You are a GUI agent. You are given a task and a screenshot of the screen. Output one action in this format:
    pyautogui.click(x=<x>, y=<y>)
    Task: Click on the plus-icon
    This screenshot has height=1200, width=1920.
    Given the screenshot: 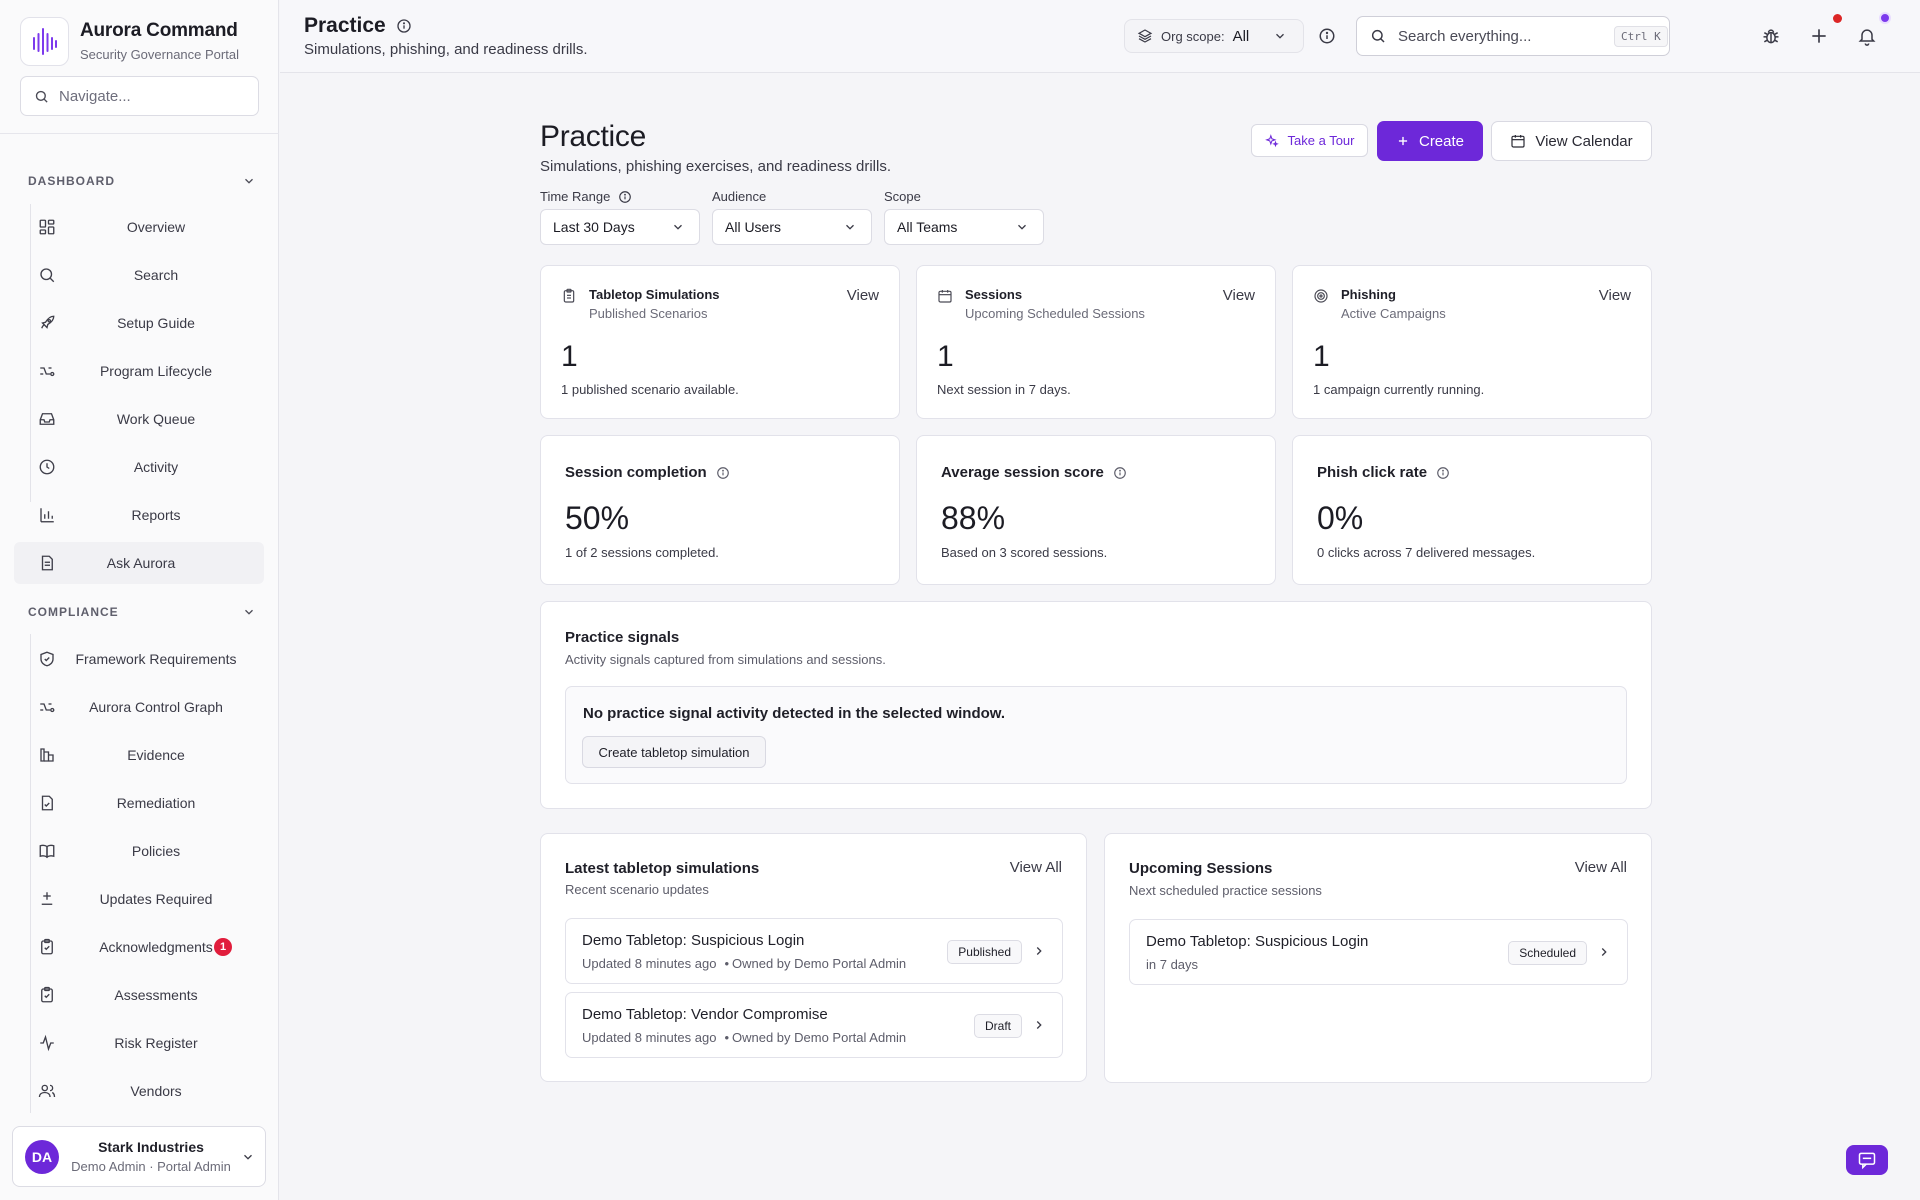 What is the action you would take?
    pyautogui.click(x=1403, y=141)
    